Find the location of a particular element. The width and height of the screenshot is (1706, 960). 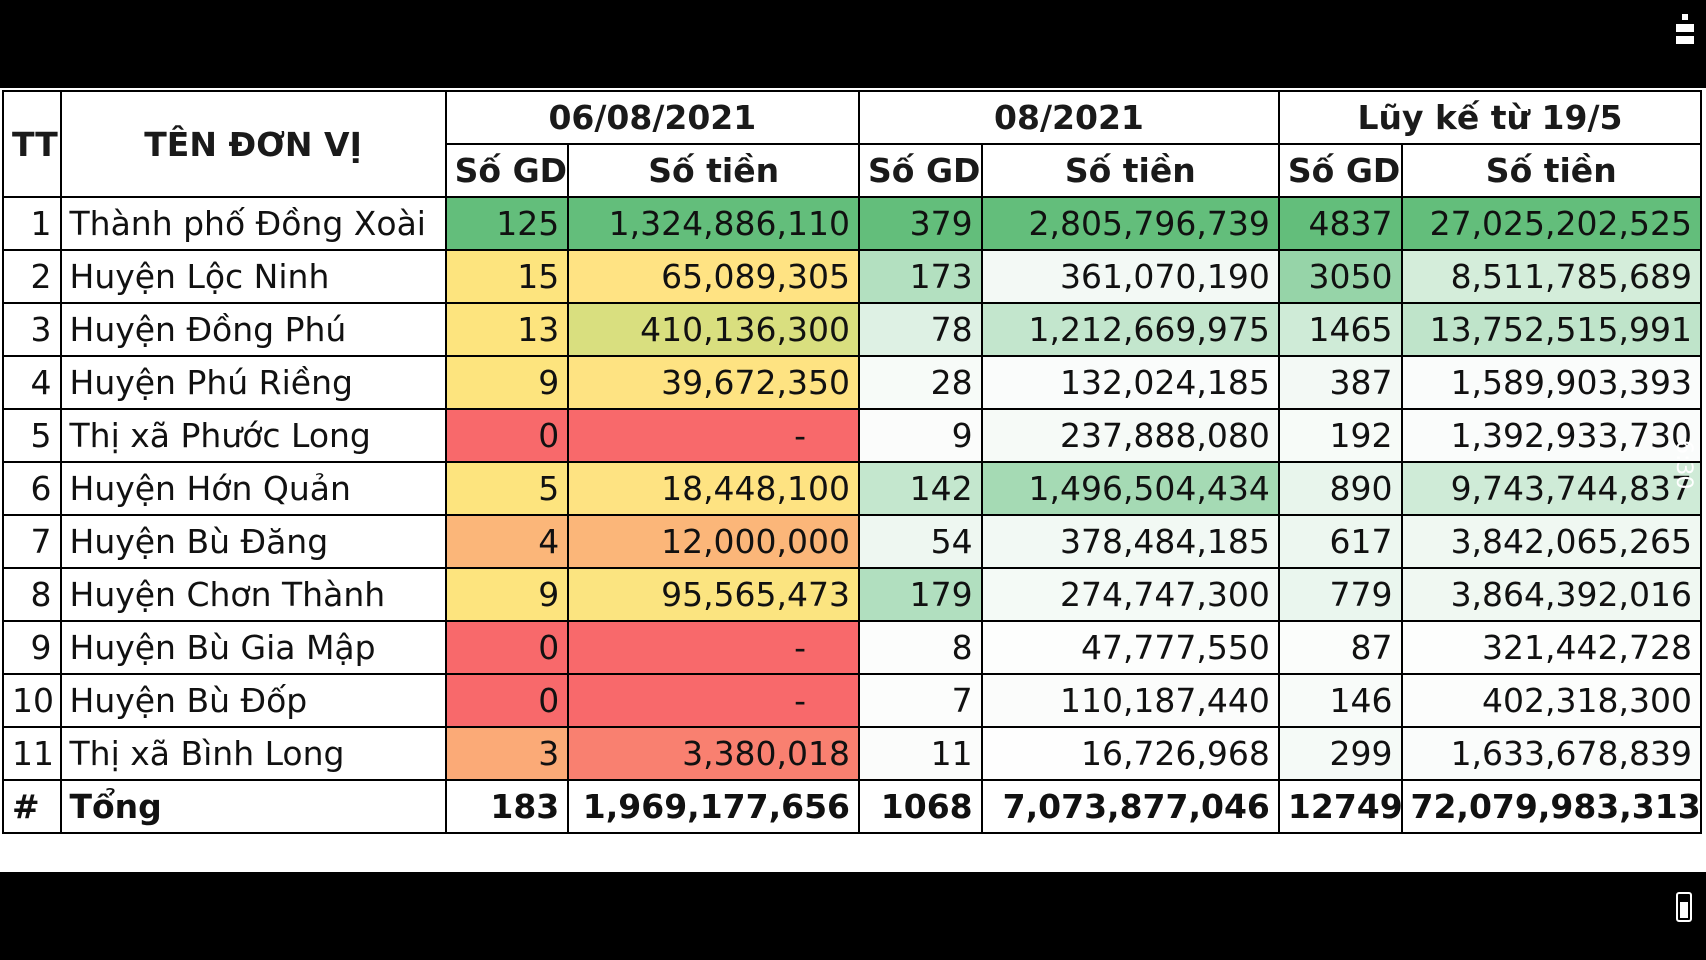

day-count-cell: 5 is located at coordinates (507, 488).